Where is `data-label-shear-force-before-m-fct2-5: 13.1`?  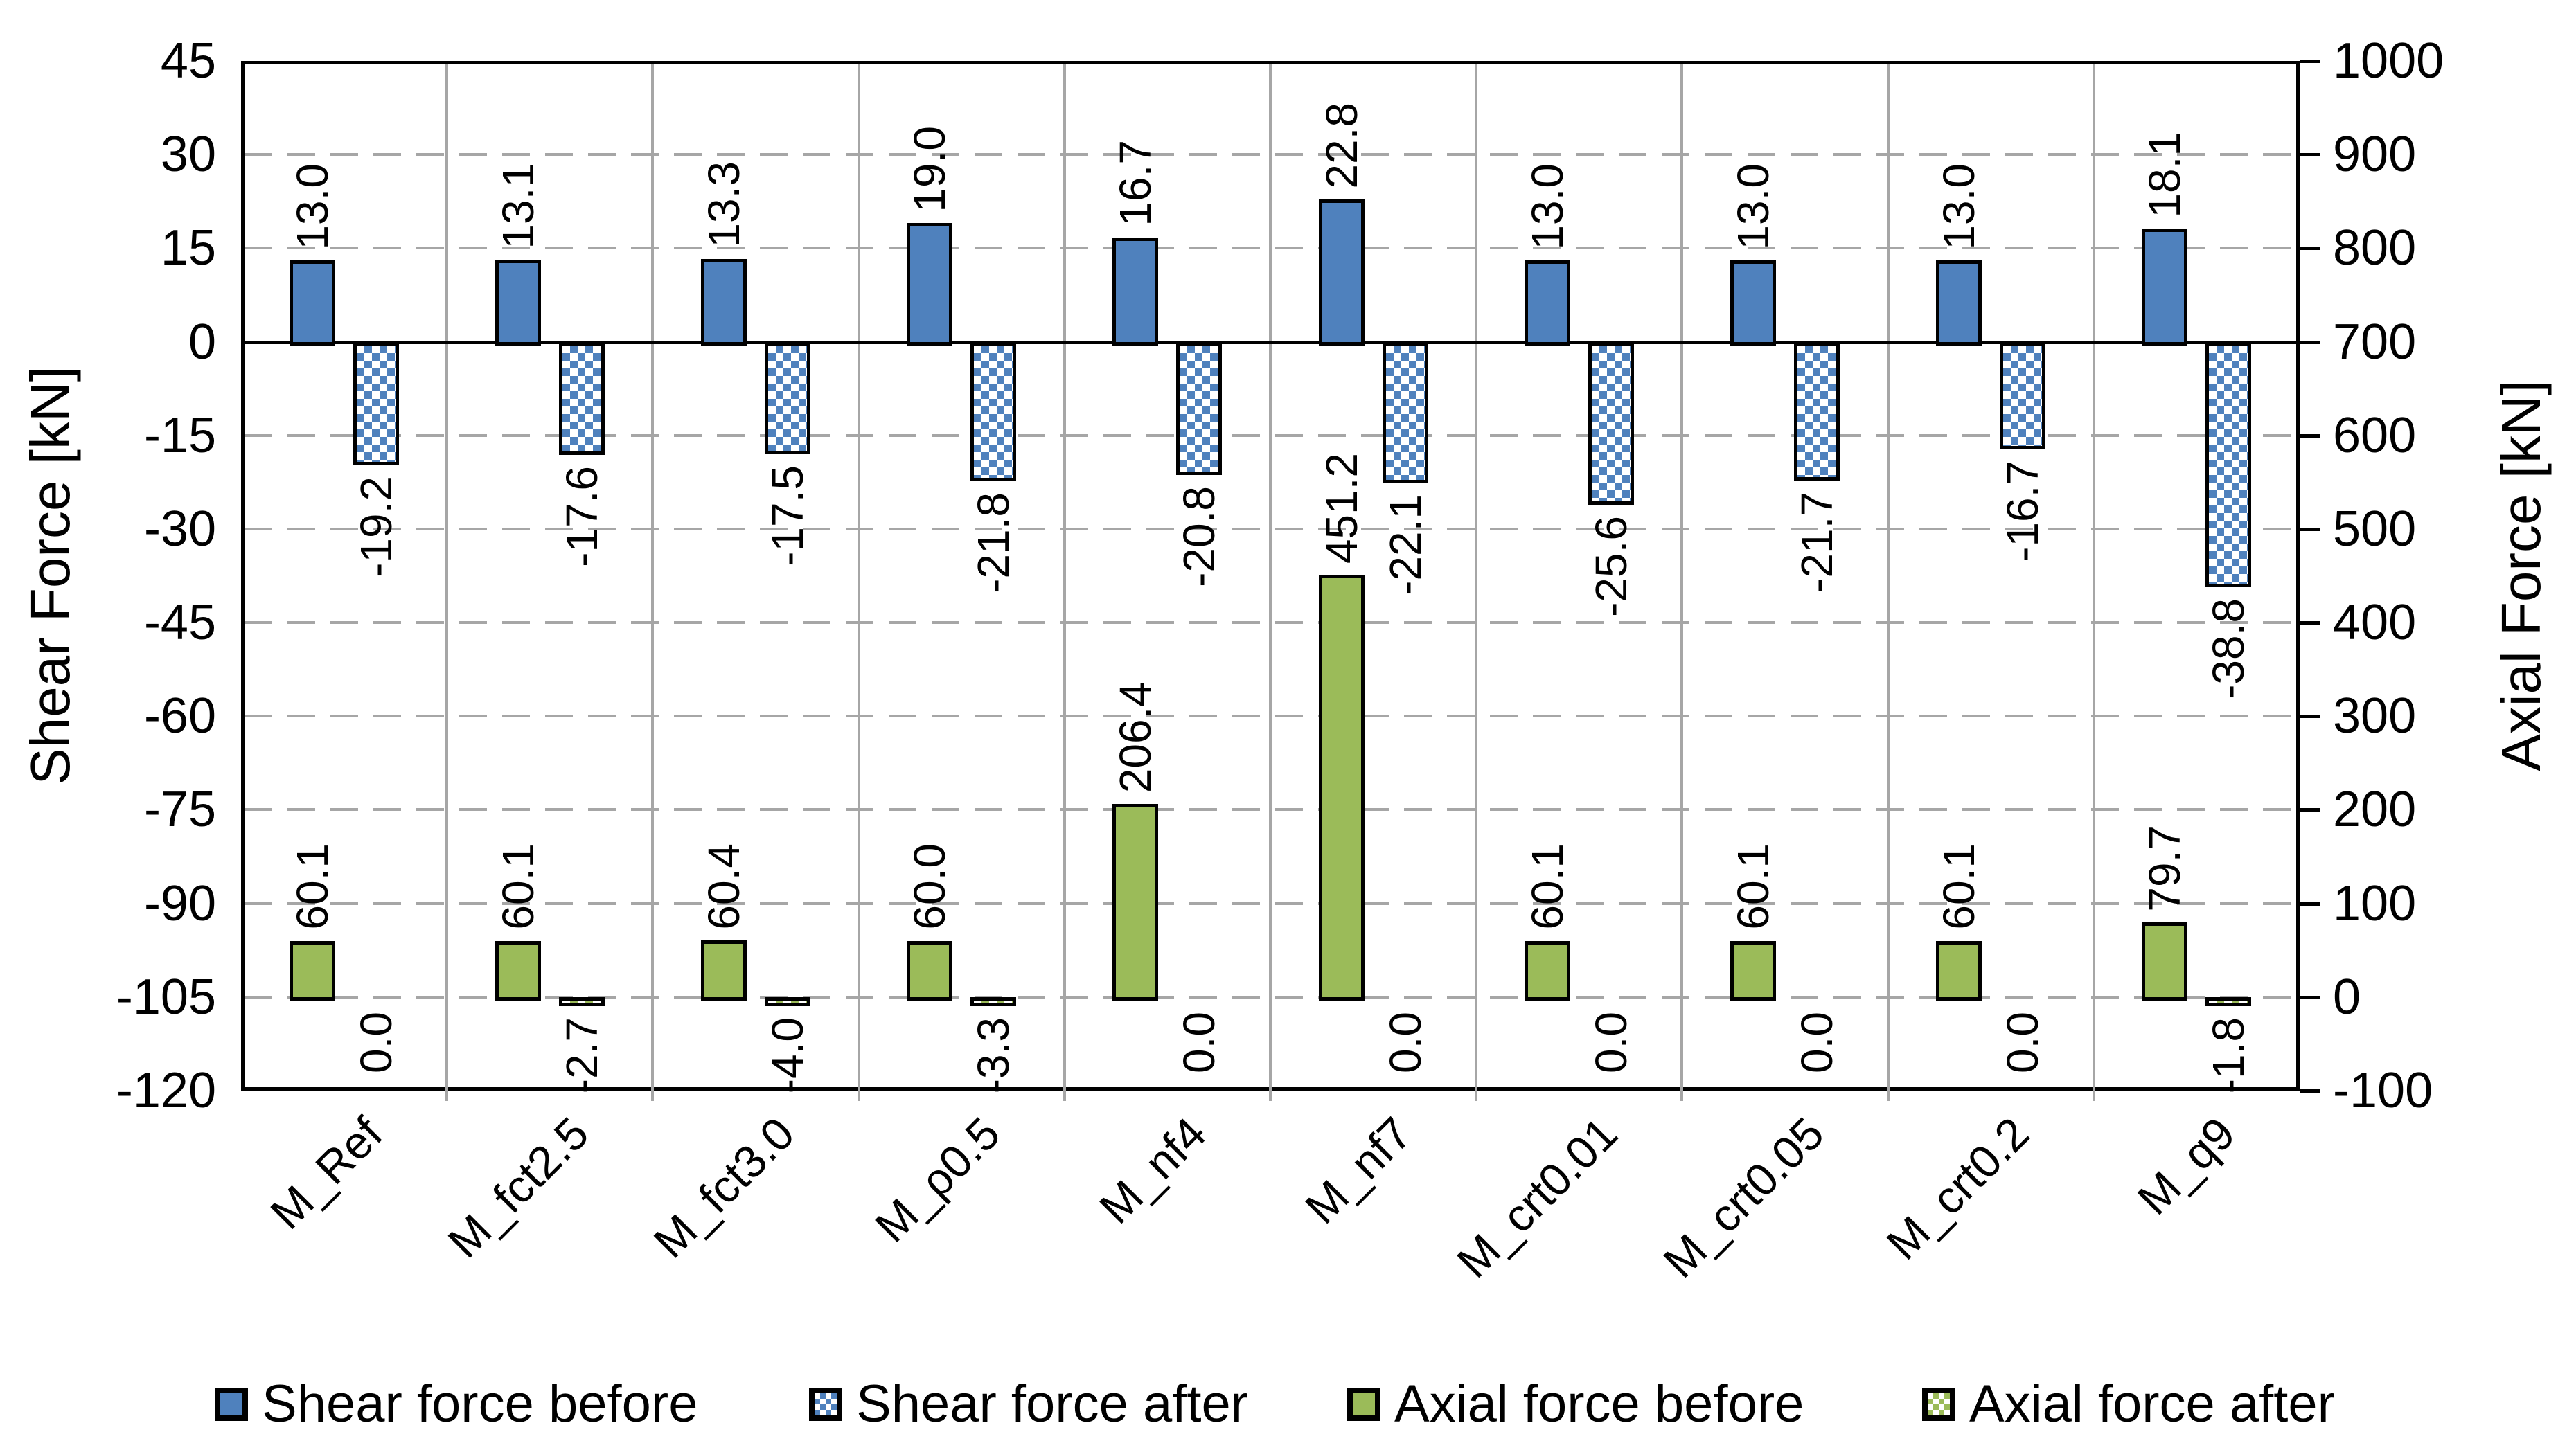 data-label-shear-force-before-m-fct2-5: 13.1 is located at coordinates (517, 205).